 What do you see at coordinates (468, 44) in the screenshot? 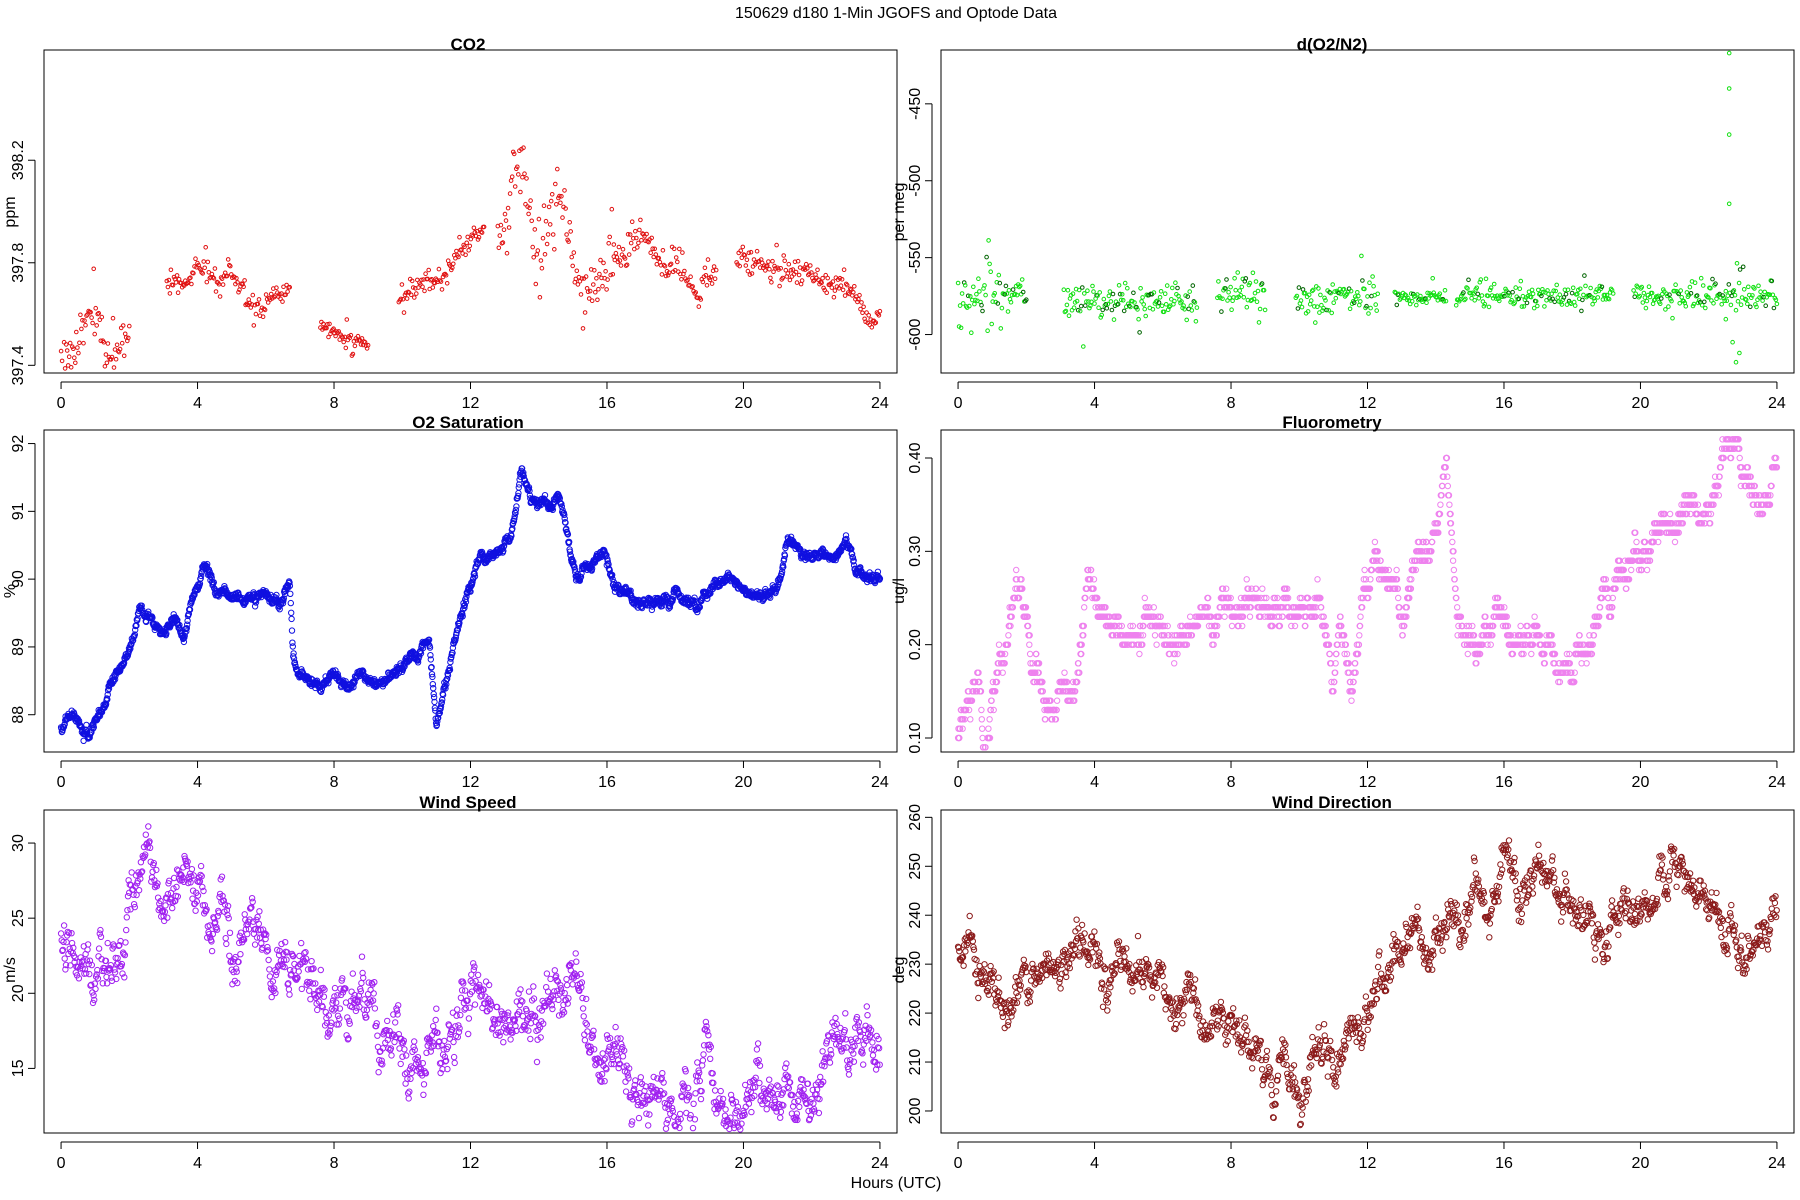
I see `panel-title: CO2` at bounding box center [468, 44].